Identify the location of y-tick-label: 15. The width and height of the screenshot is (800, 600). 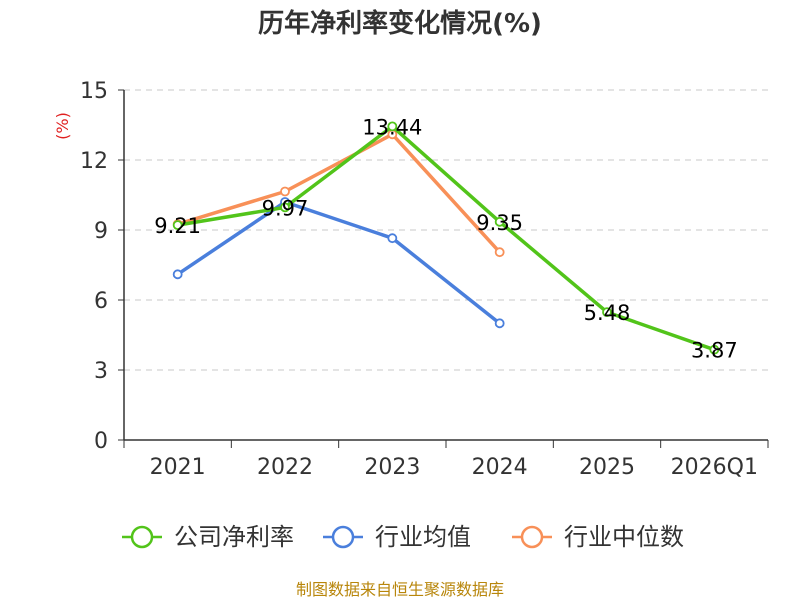
(94, 91).